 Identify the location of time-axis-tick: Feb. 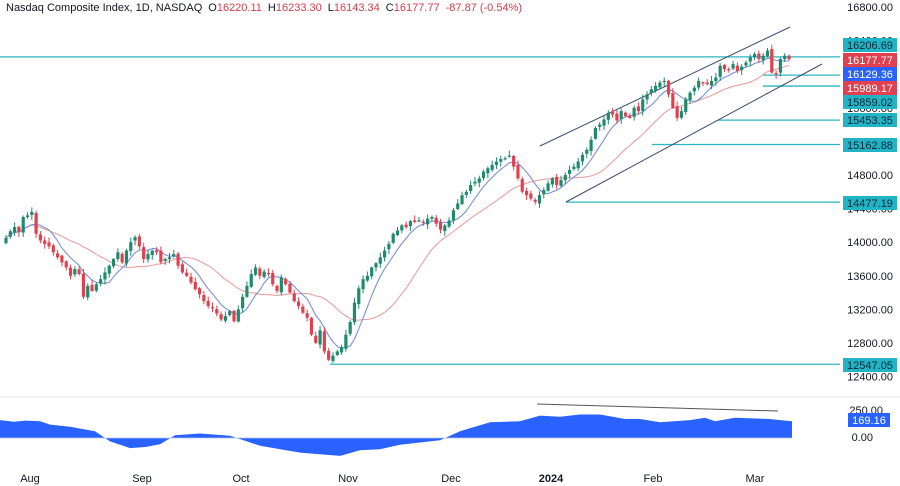
(653, 479).